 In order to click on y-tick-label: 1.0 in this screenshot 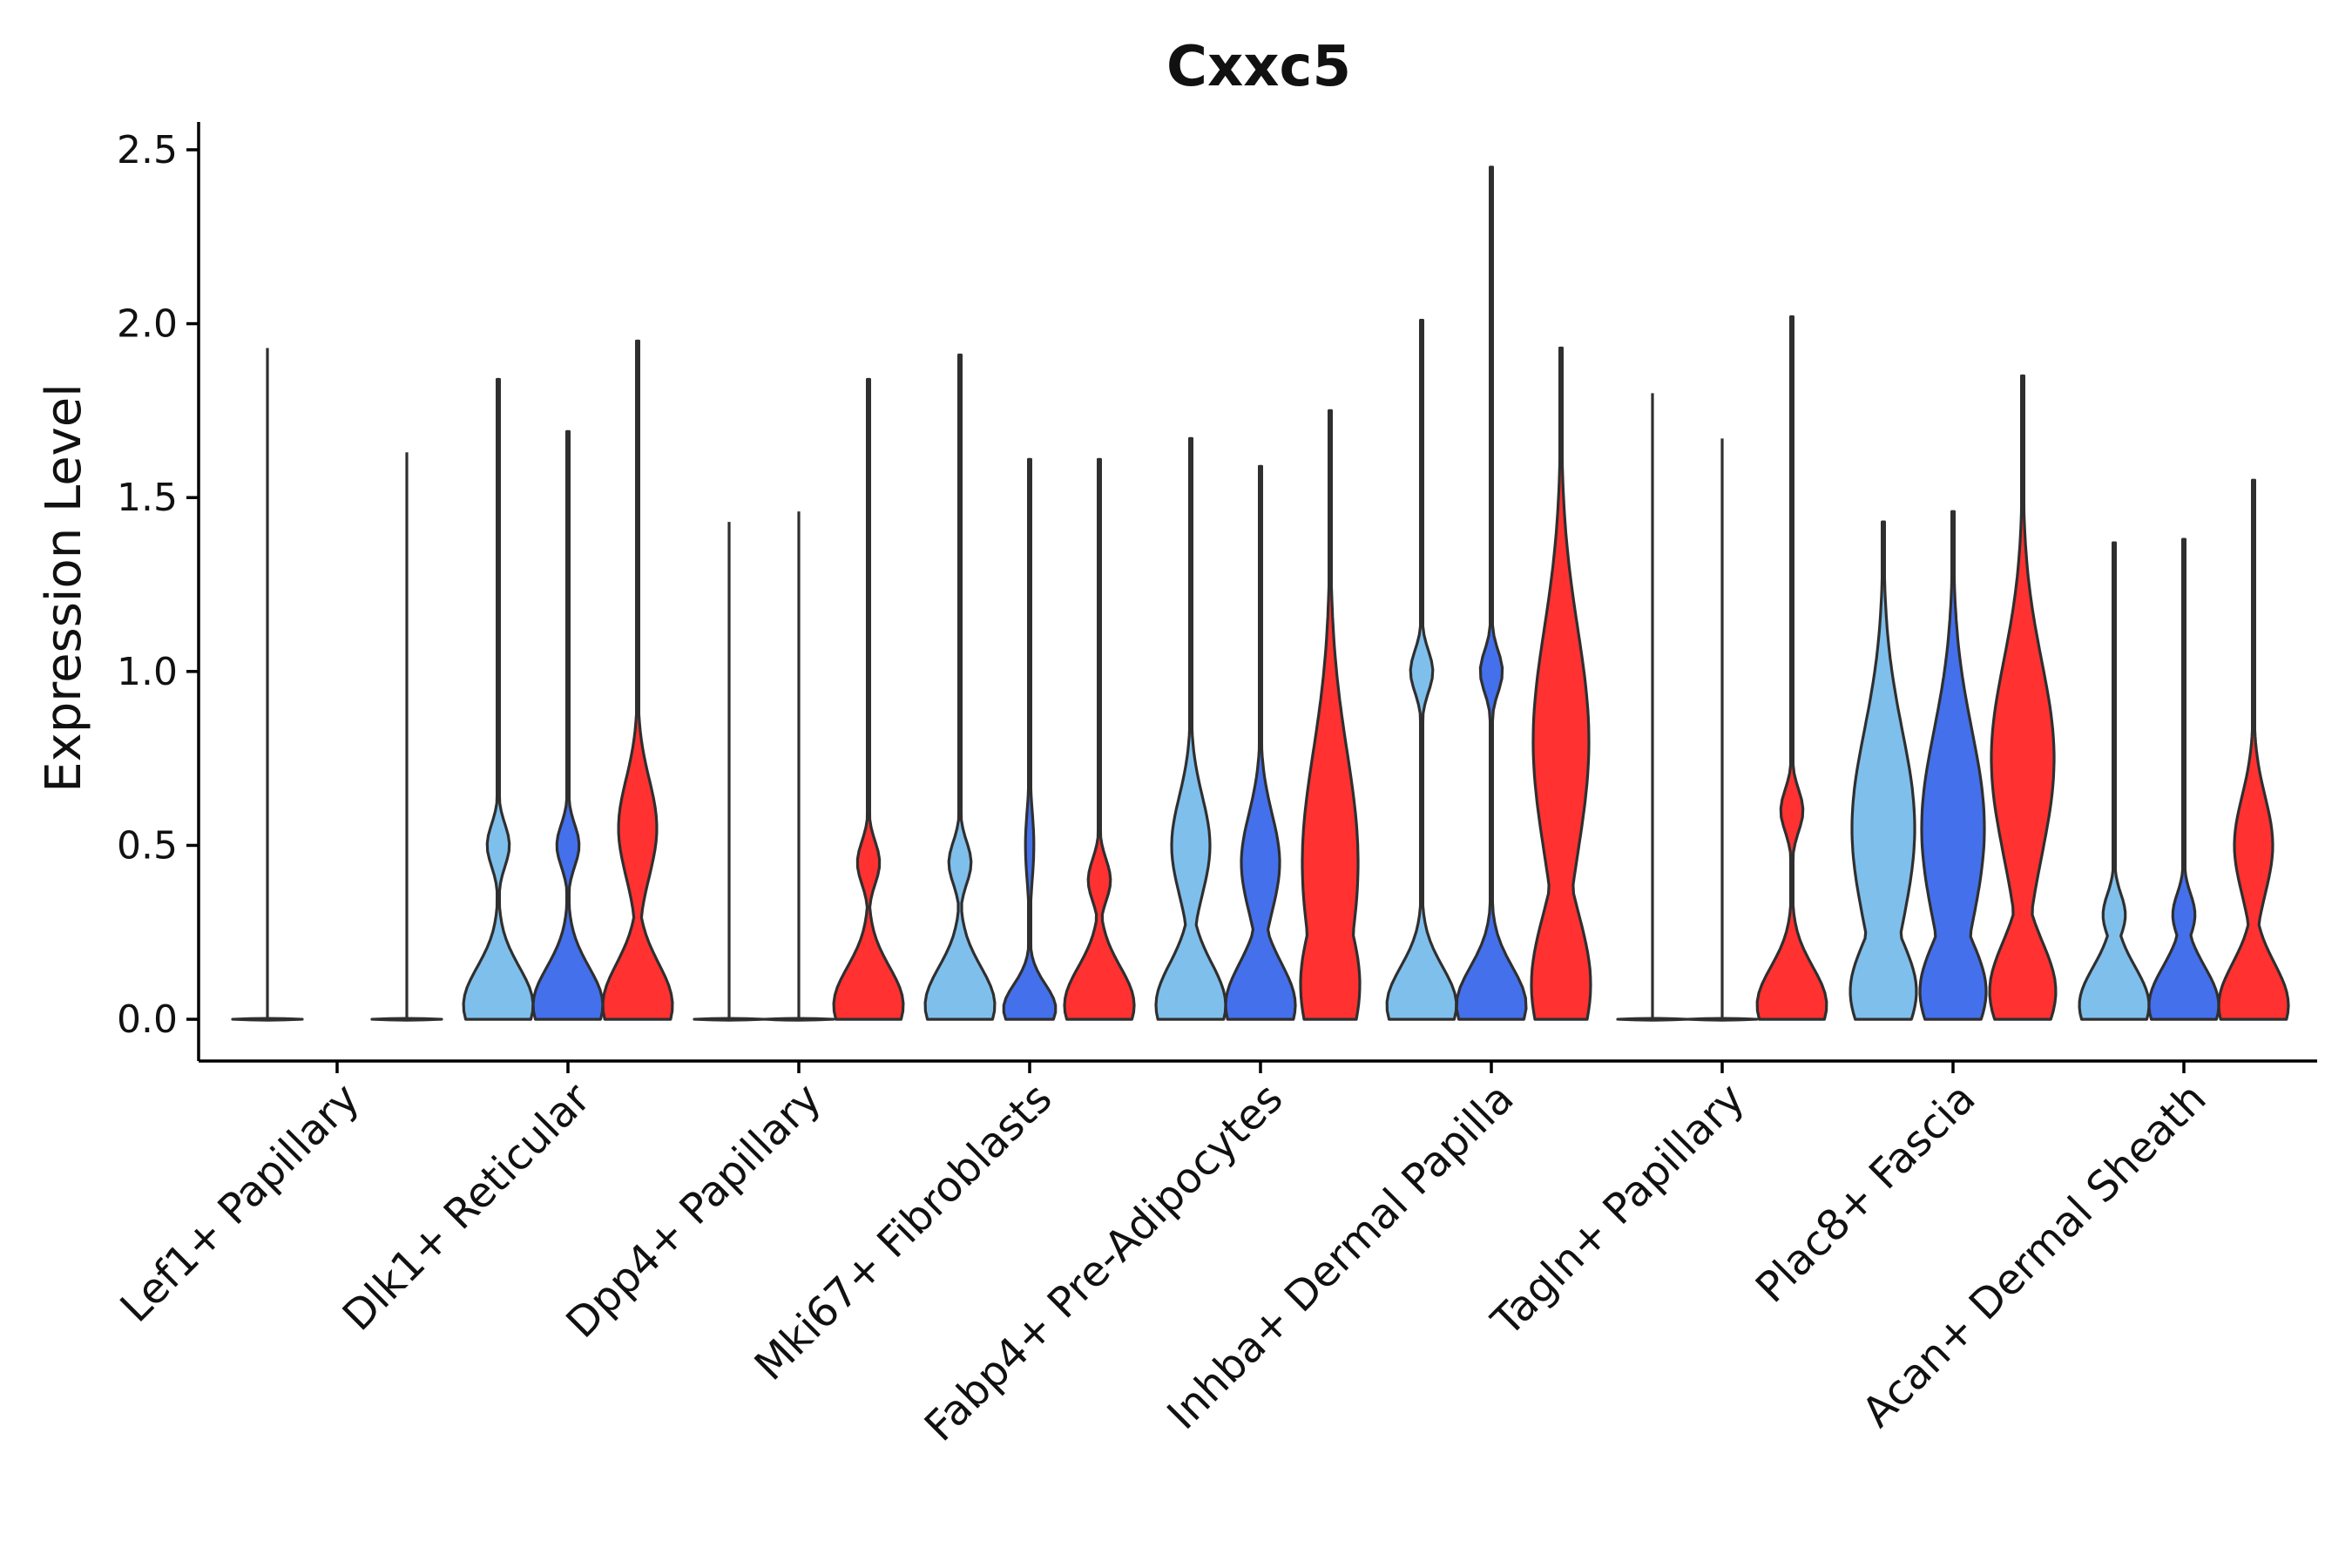, I will do `click(147, 672)`.